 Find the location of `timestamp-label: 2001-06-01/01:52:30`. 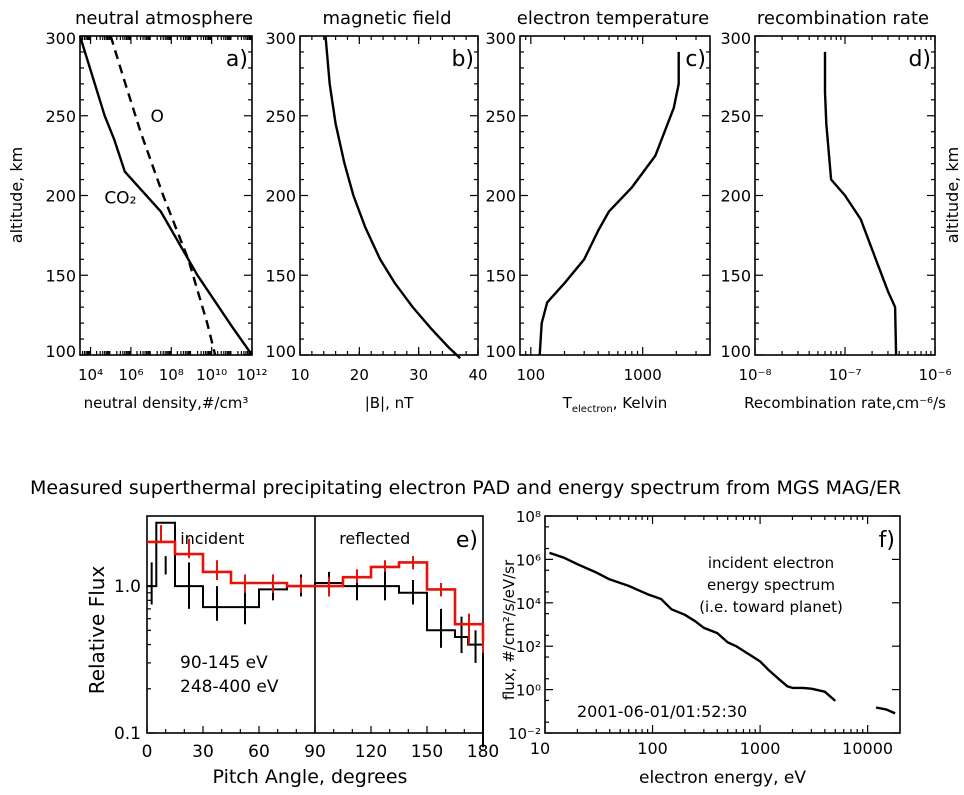

timestamp-label: 2001-06-01/01:52:30 is located at coordinates (662, 711).